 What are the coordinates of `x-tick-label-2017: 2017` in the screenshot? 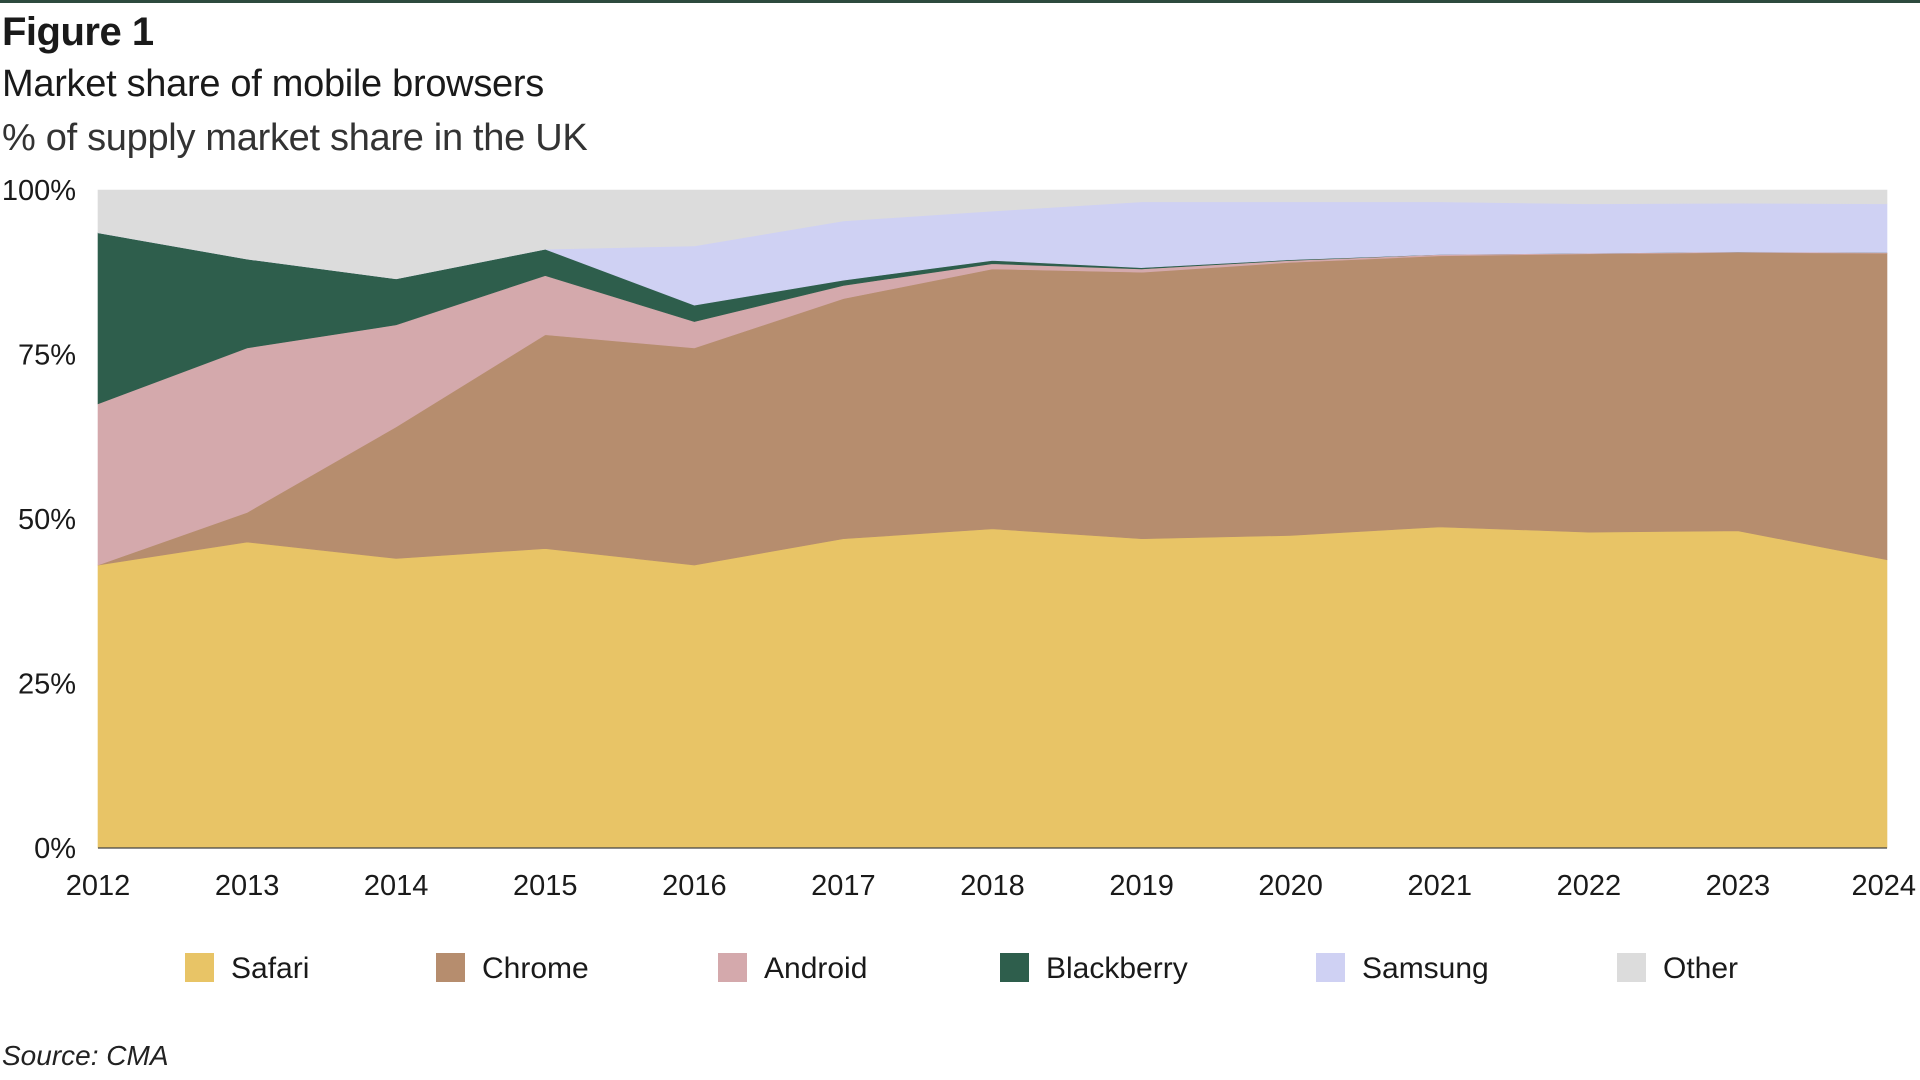 It's located at (843, 886).